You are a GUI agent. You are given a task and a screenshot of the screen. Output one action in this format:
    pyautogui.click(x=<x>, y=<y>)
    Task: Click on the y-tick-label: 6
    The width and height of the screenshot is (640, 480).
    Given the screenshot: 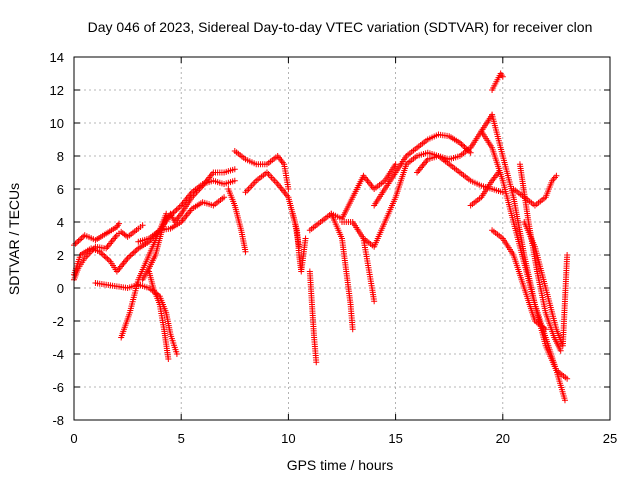 What is the action you would take?
    pyautogui.click(x=60, y=189)
    